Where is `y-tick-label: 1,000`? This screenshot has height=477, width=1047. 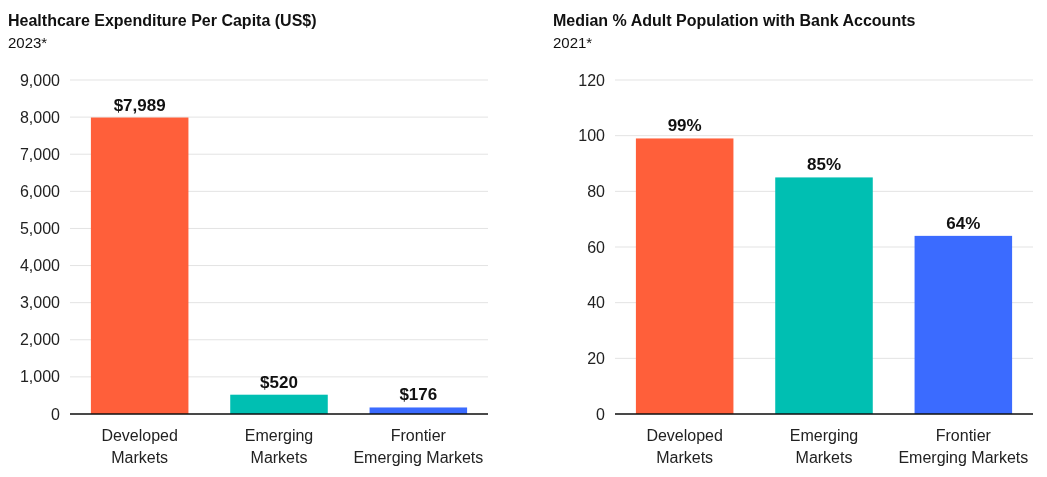
y-tick-label: 1,000 is located at coordinates (40, 377).